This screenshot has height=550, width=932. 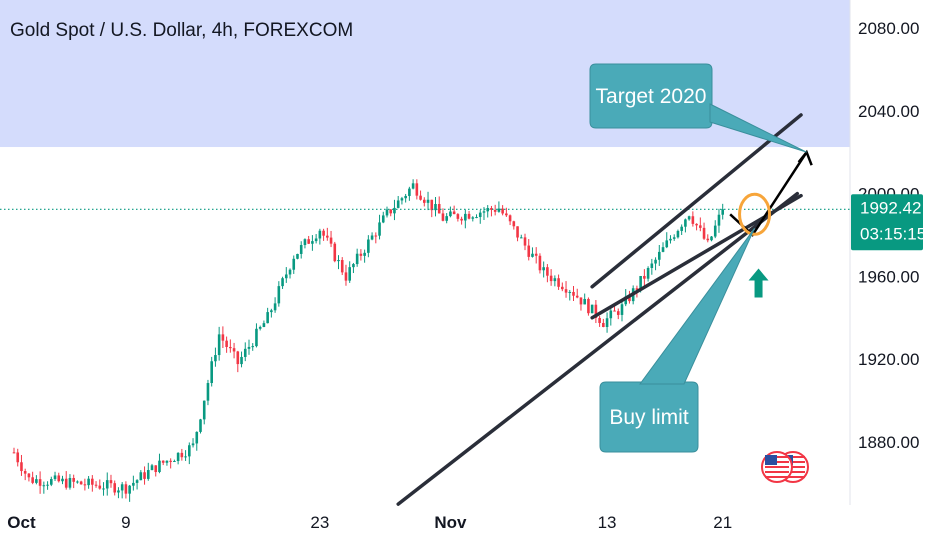 What do you see at coordinates (785, 467) in the screenshot?
I see `flag-icon` at bounding box center [785, 467].